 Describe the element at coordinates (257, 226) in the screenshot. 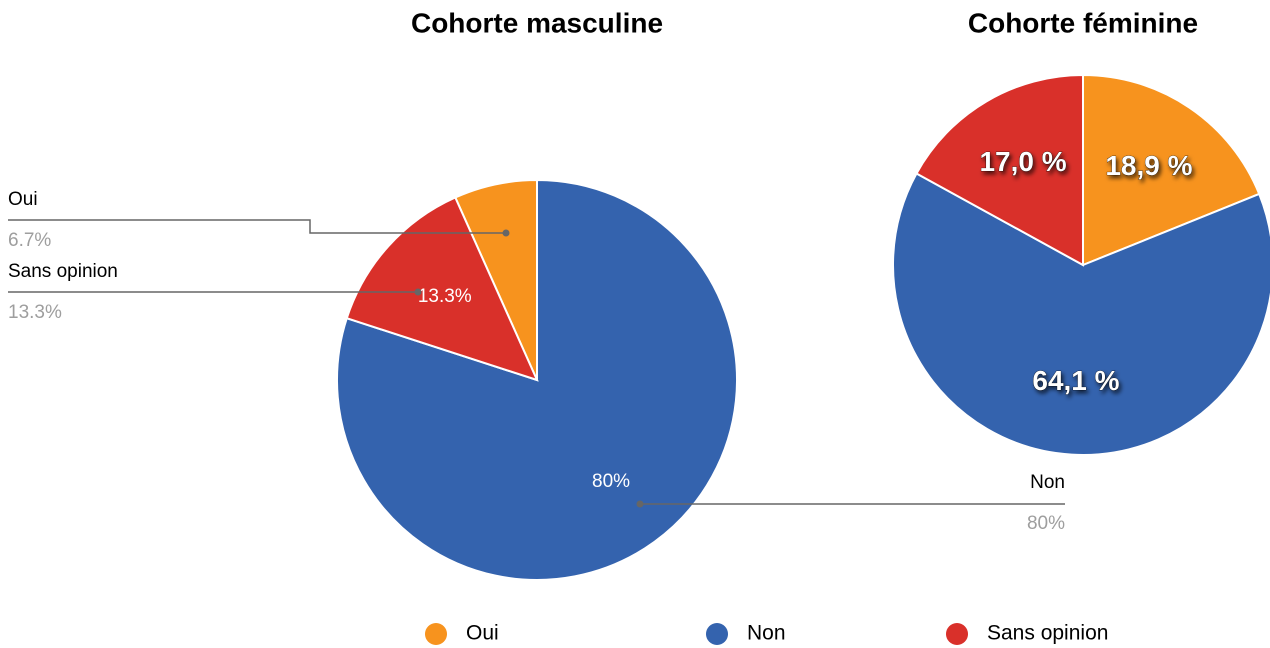

I see `callout-line` at that location.